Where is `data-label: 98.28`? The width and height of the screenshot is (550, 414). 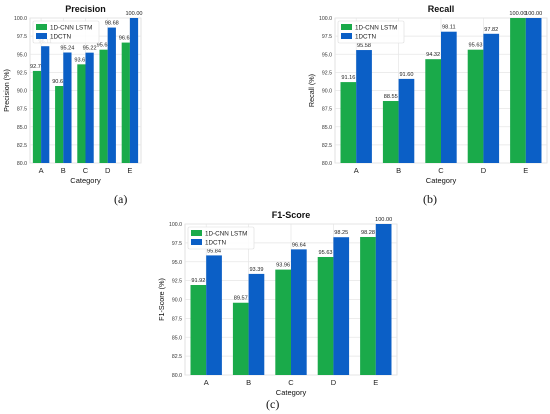 data-label: 98.28 is located at coordinates (368, 233).